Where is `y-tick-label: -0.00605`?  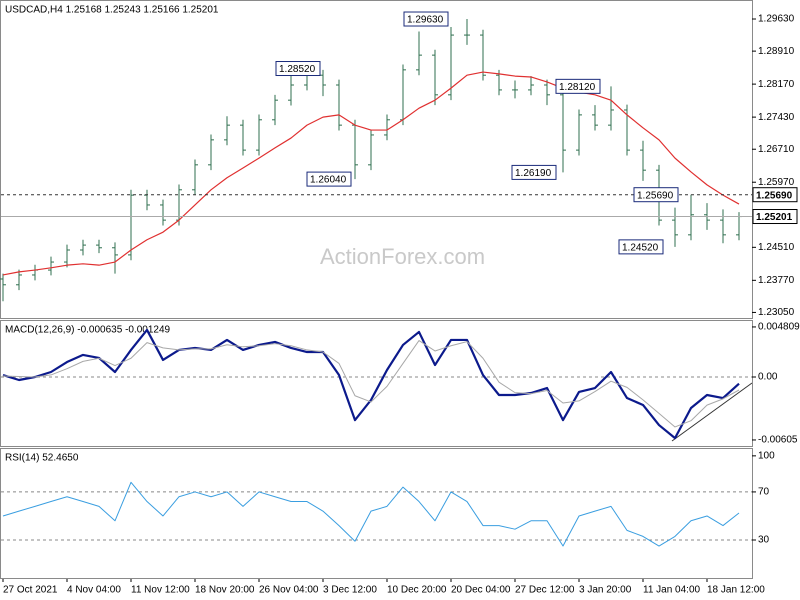
y-tick-label: -0.00605 is located at coordinates (778, 440).